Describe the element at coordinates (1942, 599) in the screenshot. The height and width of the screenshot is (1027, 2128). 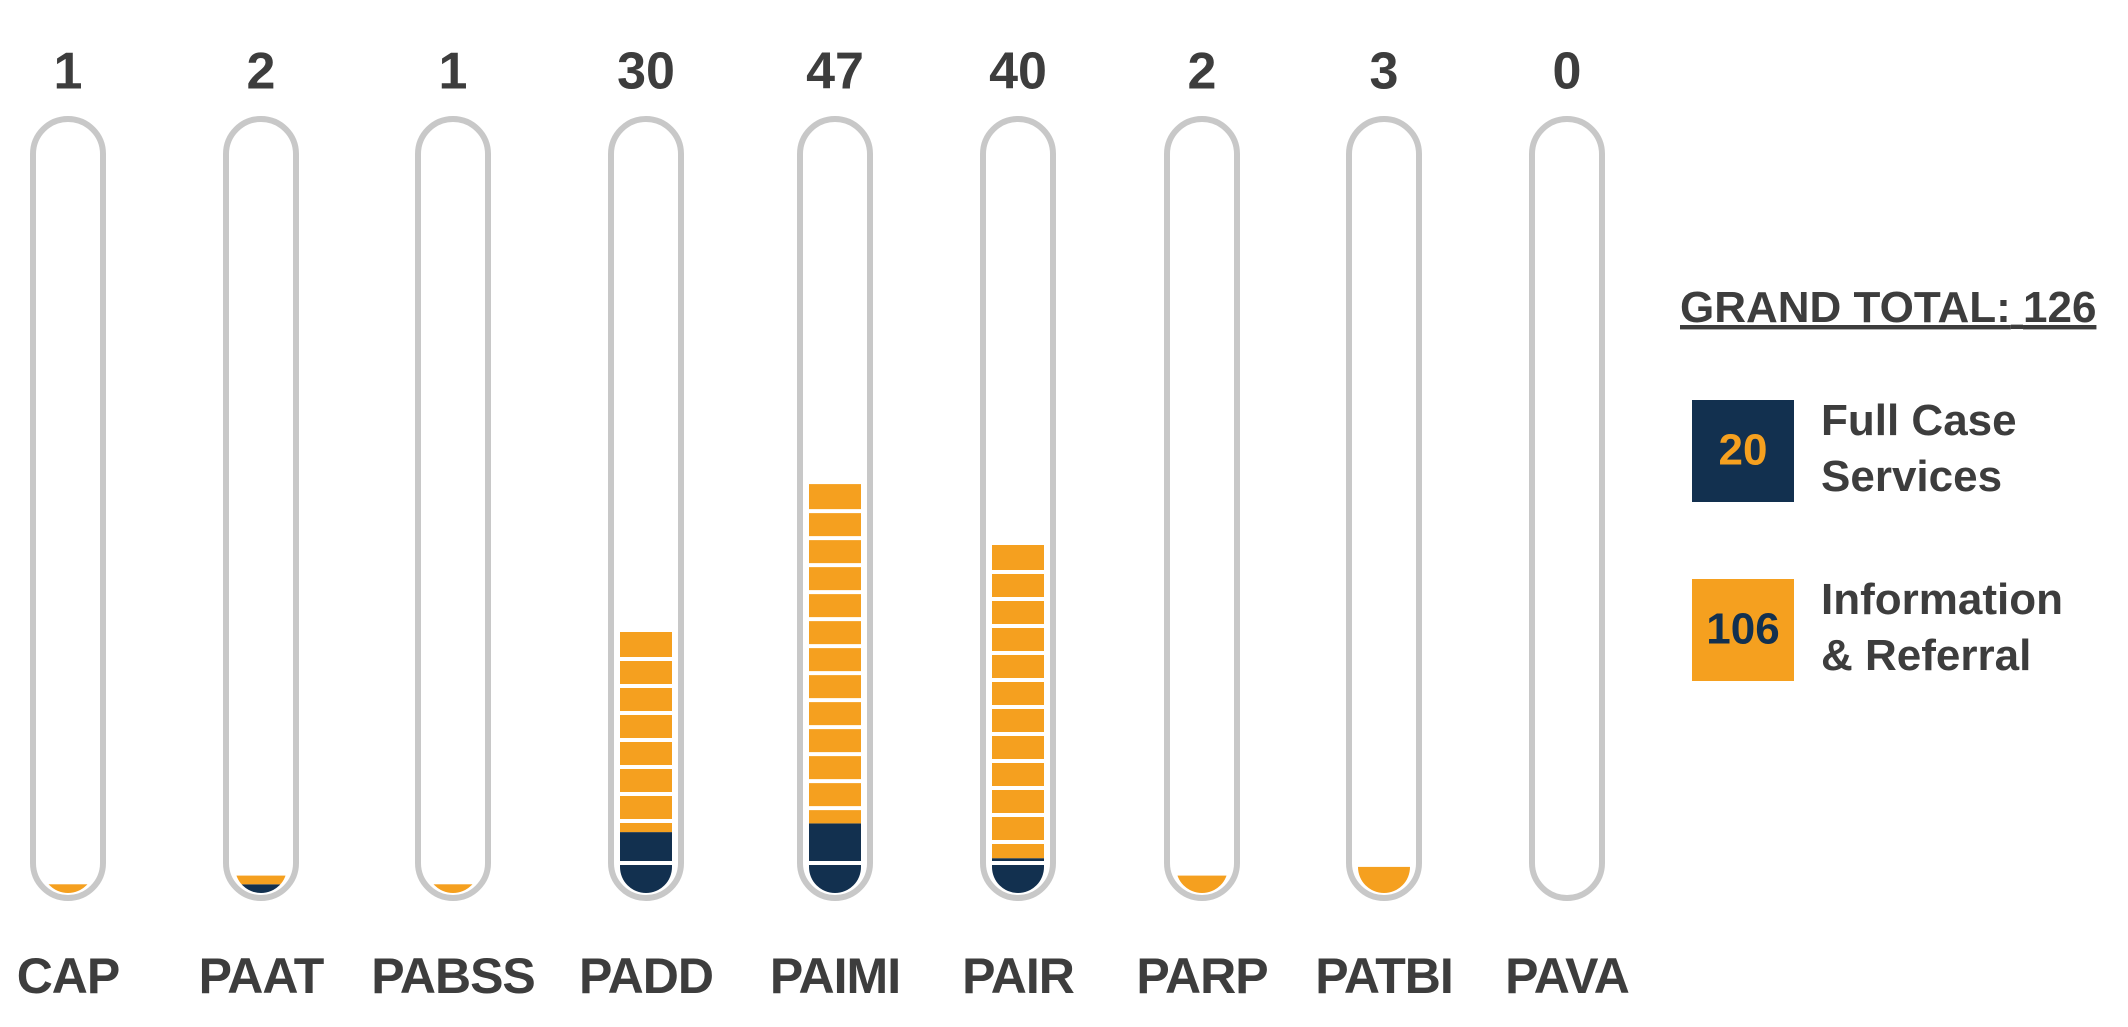
I see `legend-label-line: Information` at that location.